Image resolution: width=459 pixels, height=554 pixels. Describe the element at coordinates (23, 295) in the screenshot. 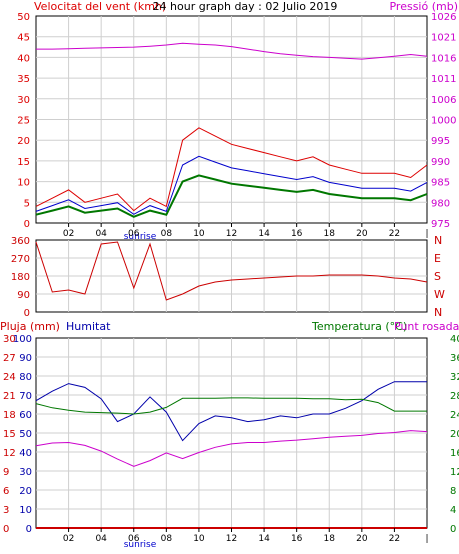

I see `direction-tick-label: 90` at that location.